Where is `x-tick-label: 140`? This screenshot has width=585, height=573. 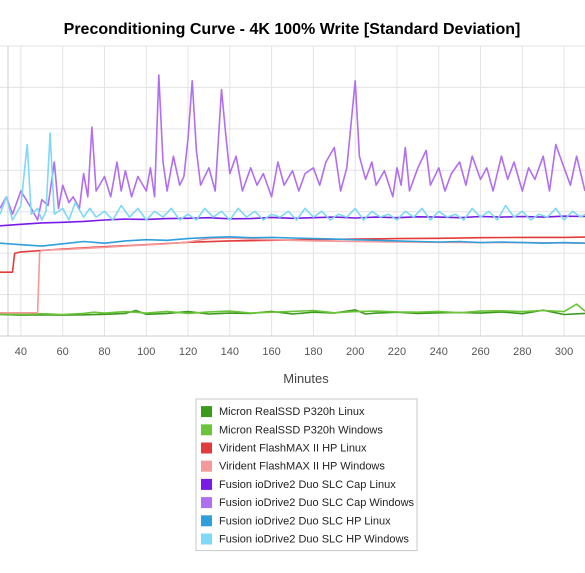 x-tick-label: 140 is located at coordinates (230, 352).